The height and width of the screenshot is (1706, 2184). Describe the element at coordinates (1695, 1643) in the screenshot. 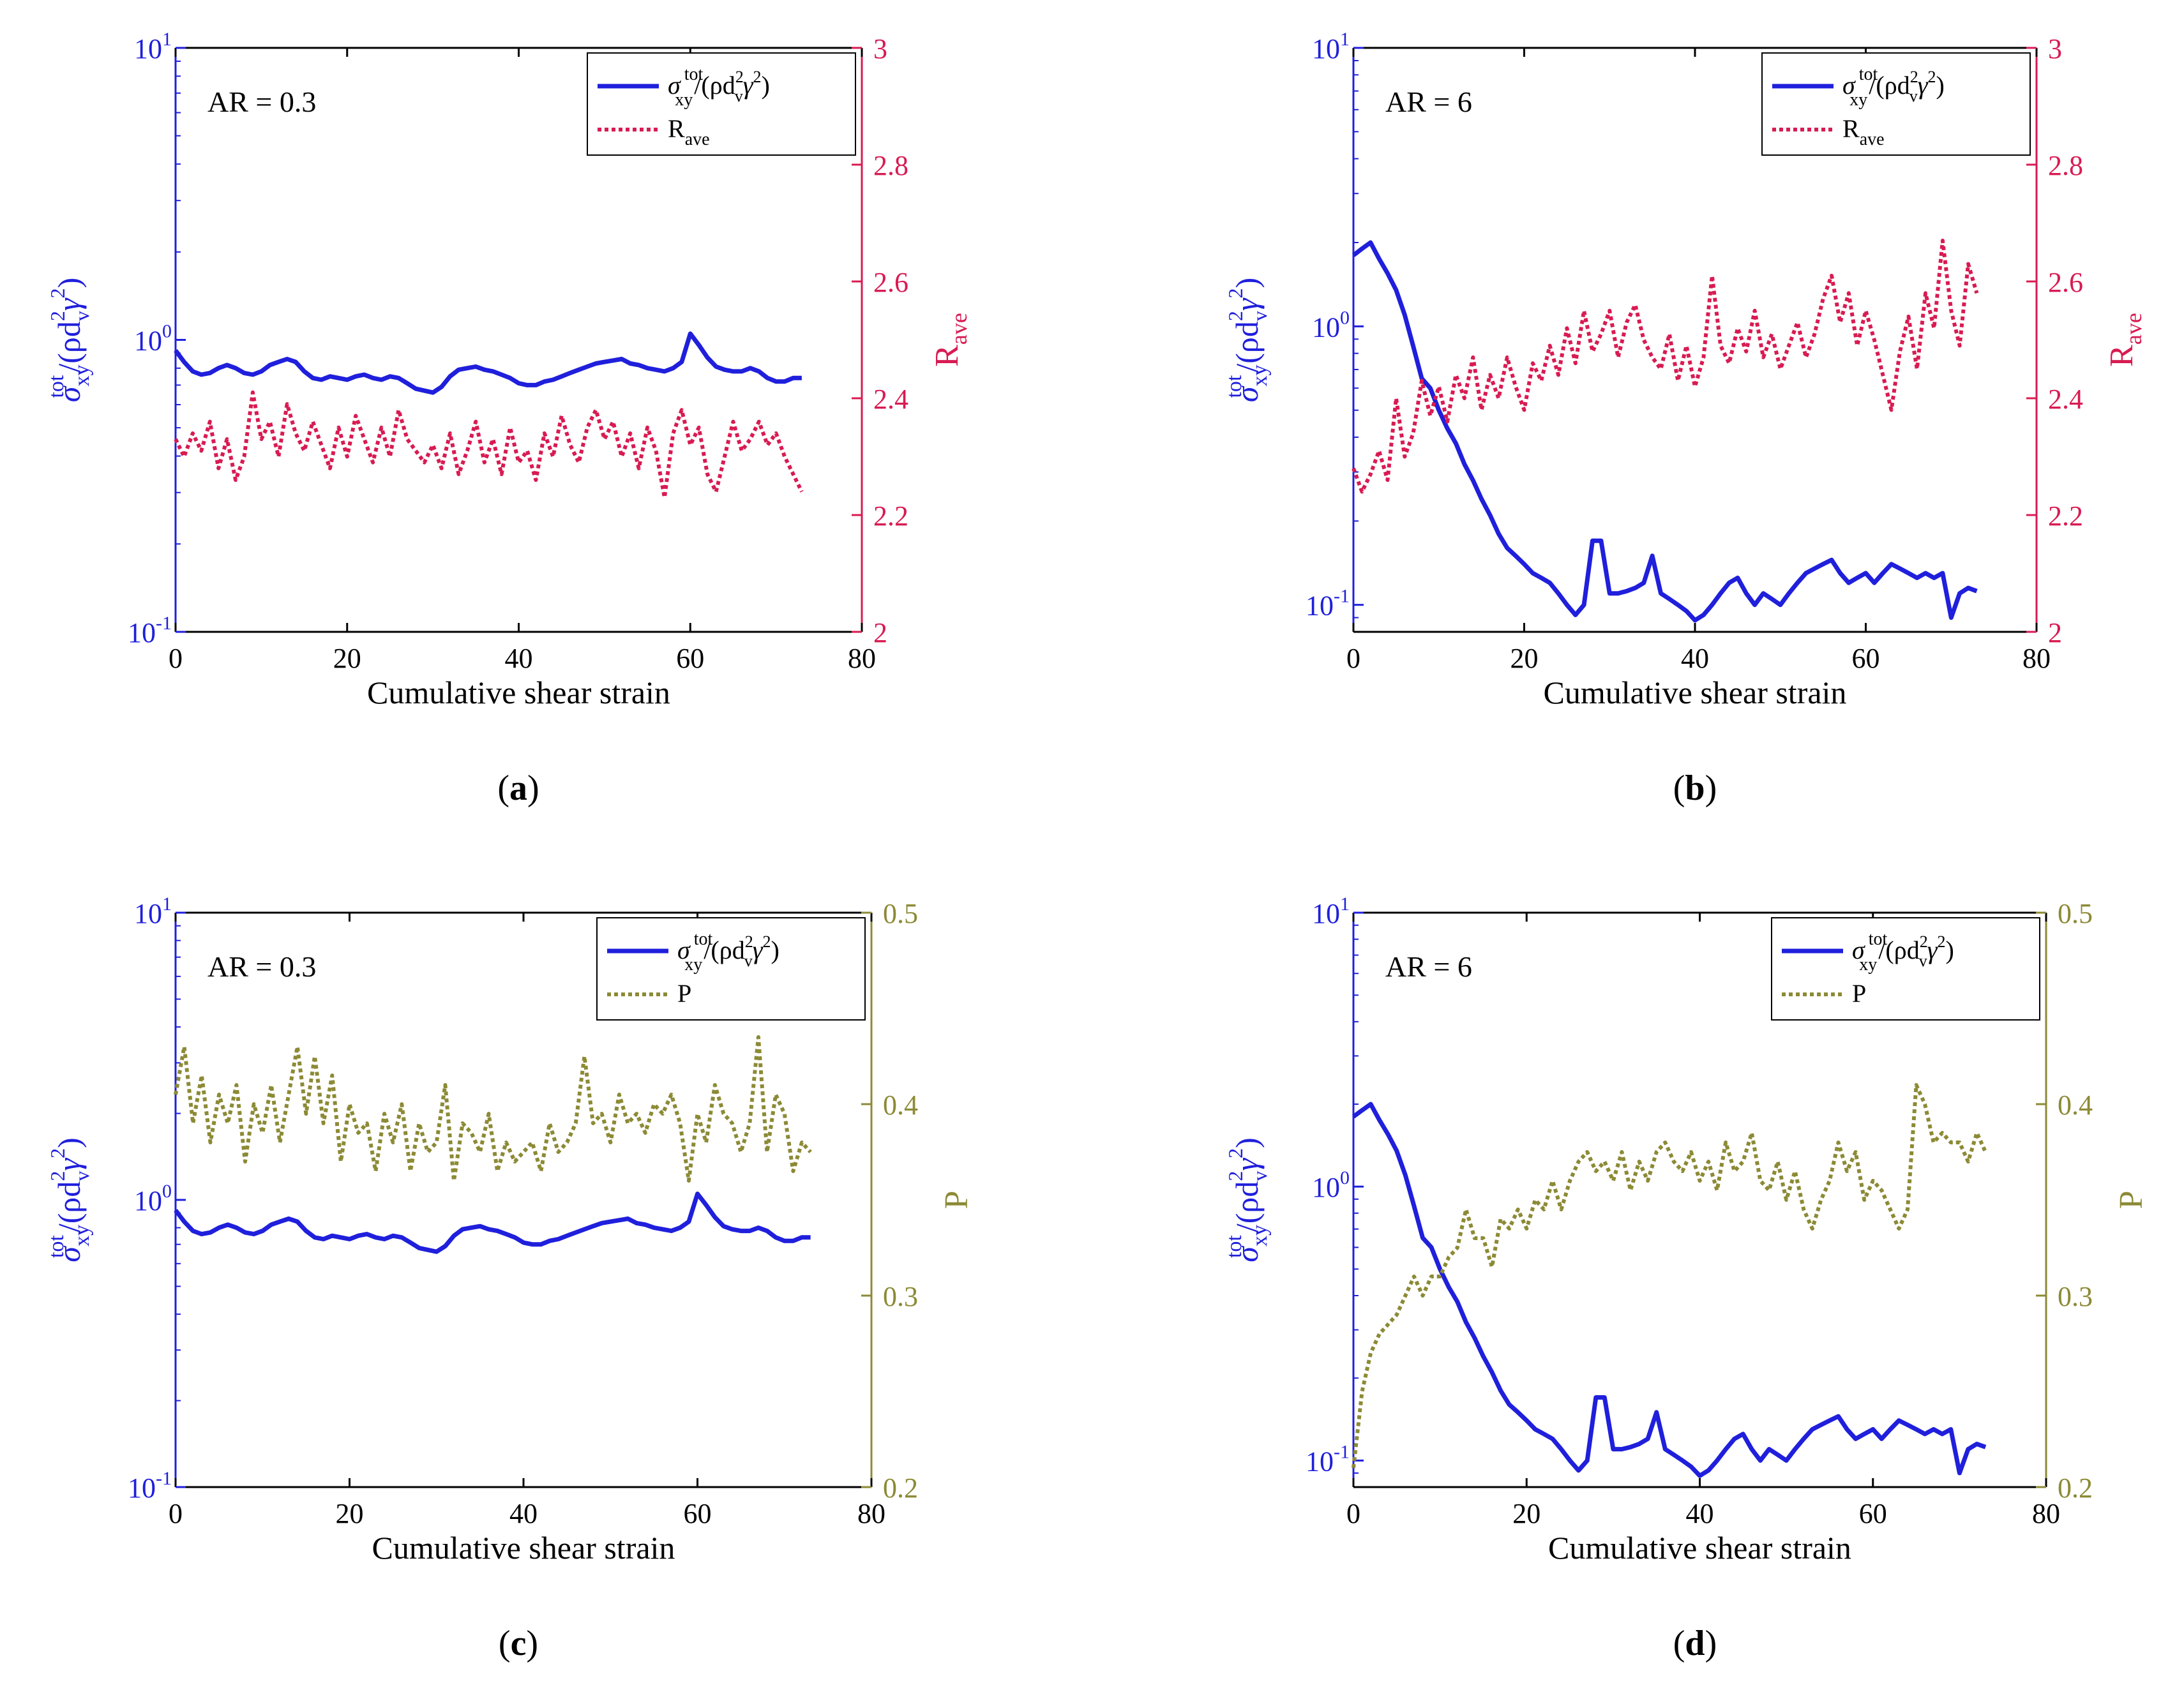

I see `panel-caption: (d)` at that location.